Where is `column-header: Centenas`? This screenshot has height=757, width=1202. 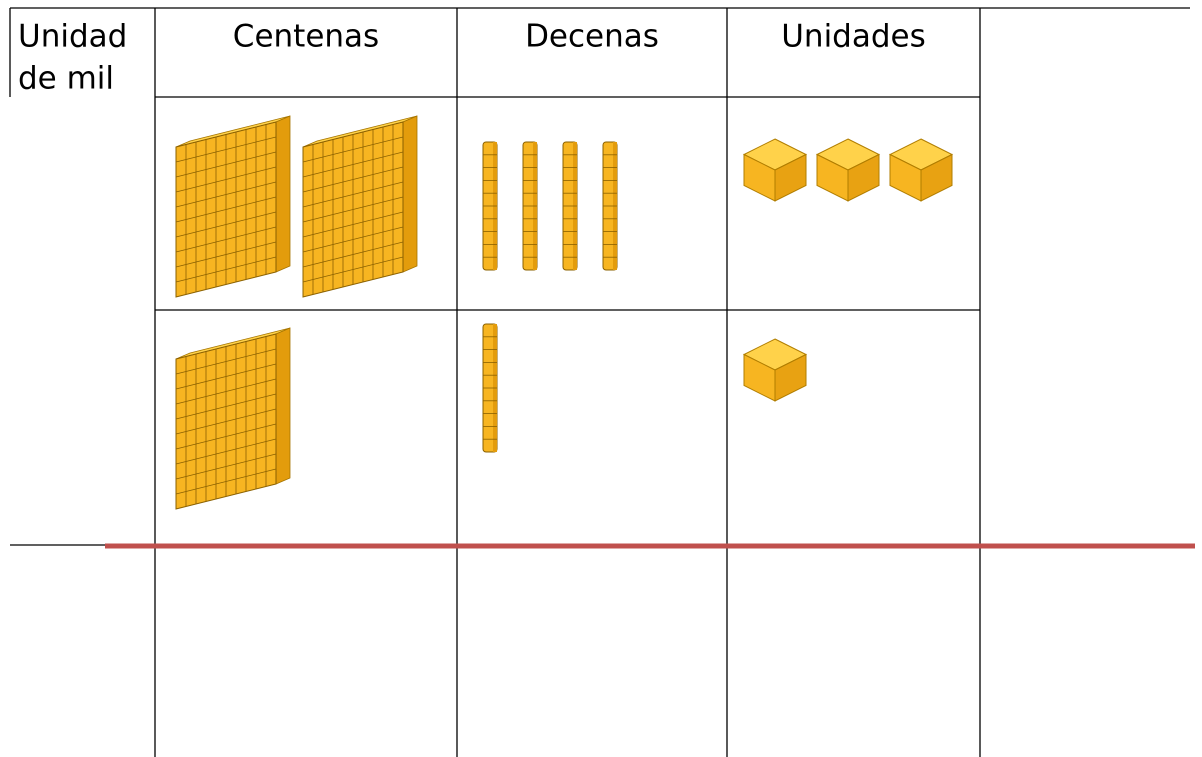
column-header: Centenas is located at coordinates (306, 37).